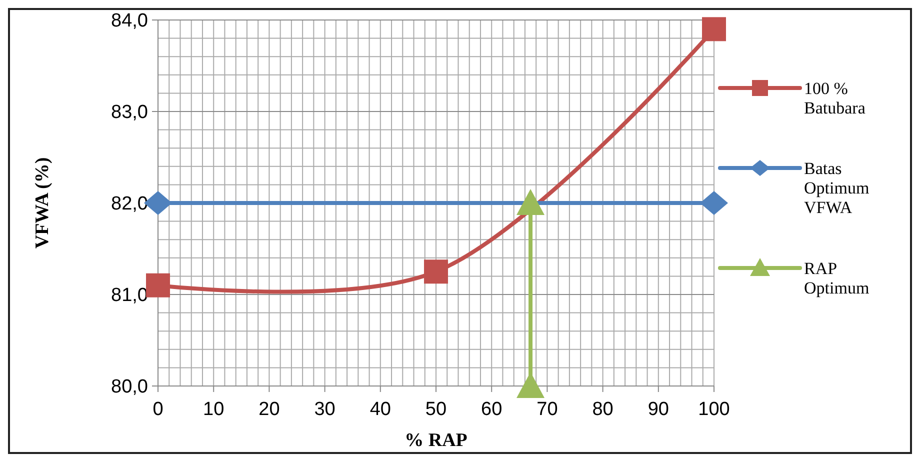 This screenshot has width=920, height=462. What do you see at coordinates (436, 440) in the screenshot?
I see `x-axis-title: % RAP` at bounding box center [436, 440].